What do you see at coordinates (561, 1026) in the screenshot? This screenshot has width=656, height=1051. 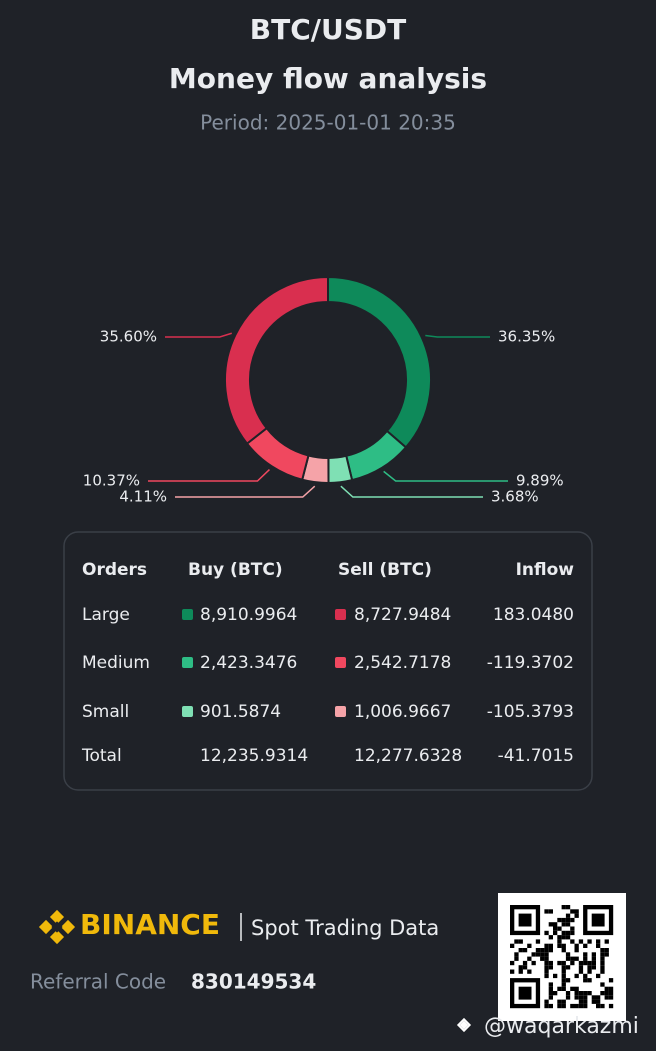 I see `watermark: @waqarkazmi` at bounding box center [561, 1026].